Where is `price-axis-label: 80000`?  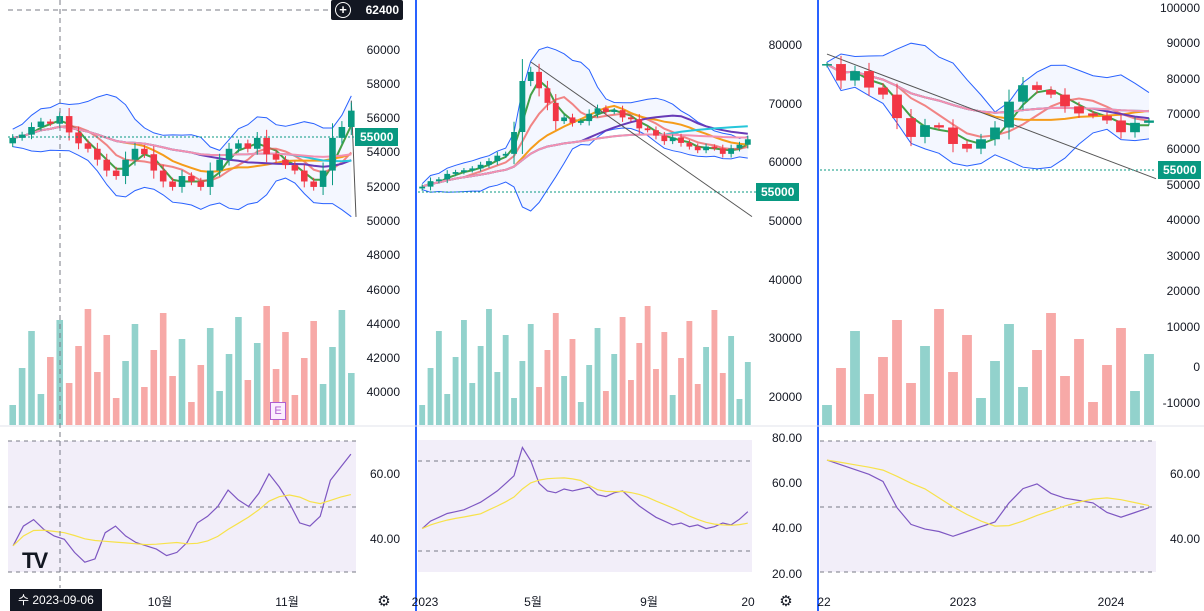
price-axis-label: 80000 is located at coordinates (1184, 79).